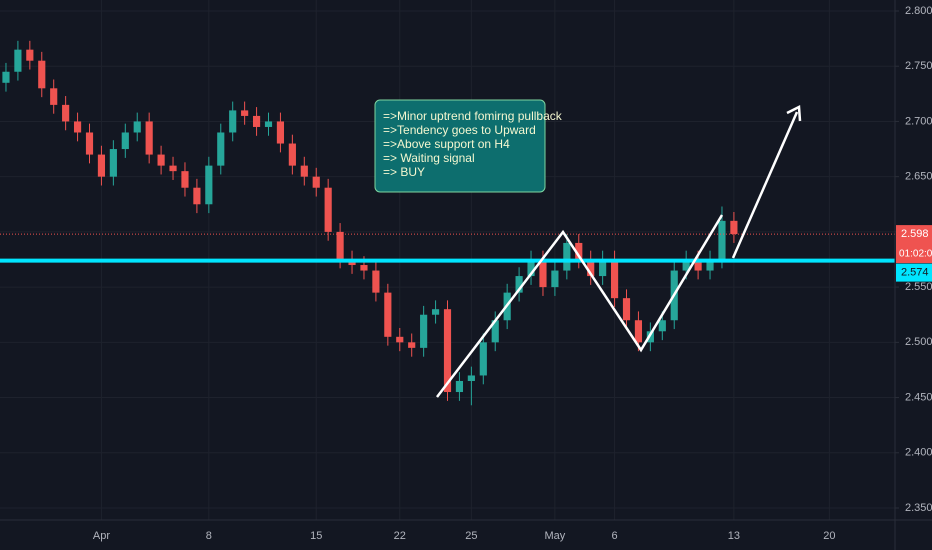  I want to click on x-tick-label: May, so click(555, 536).